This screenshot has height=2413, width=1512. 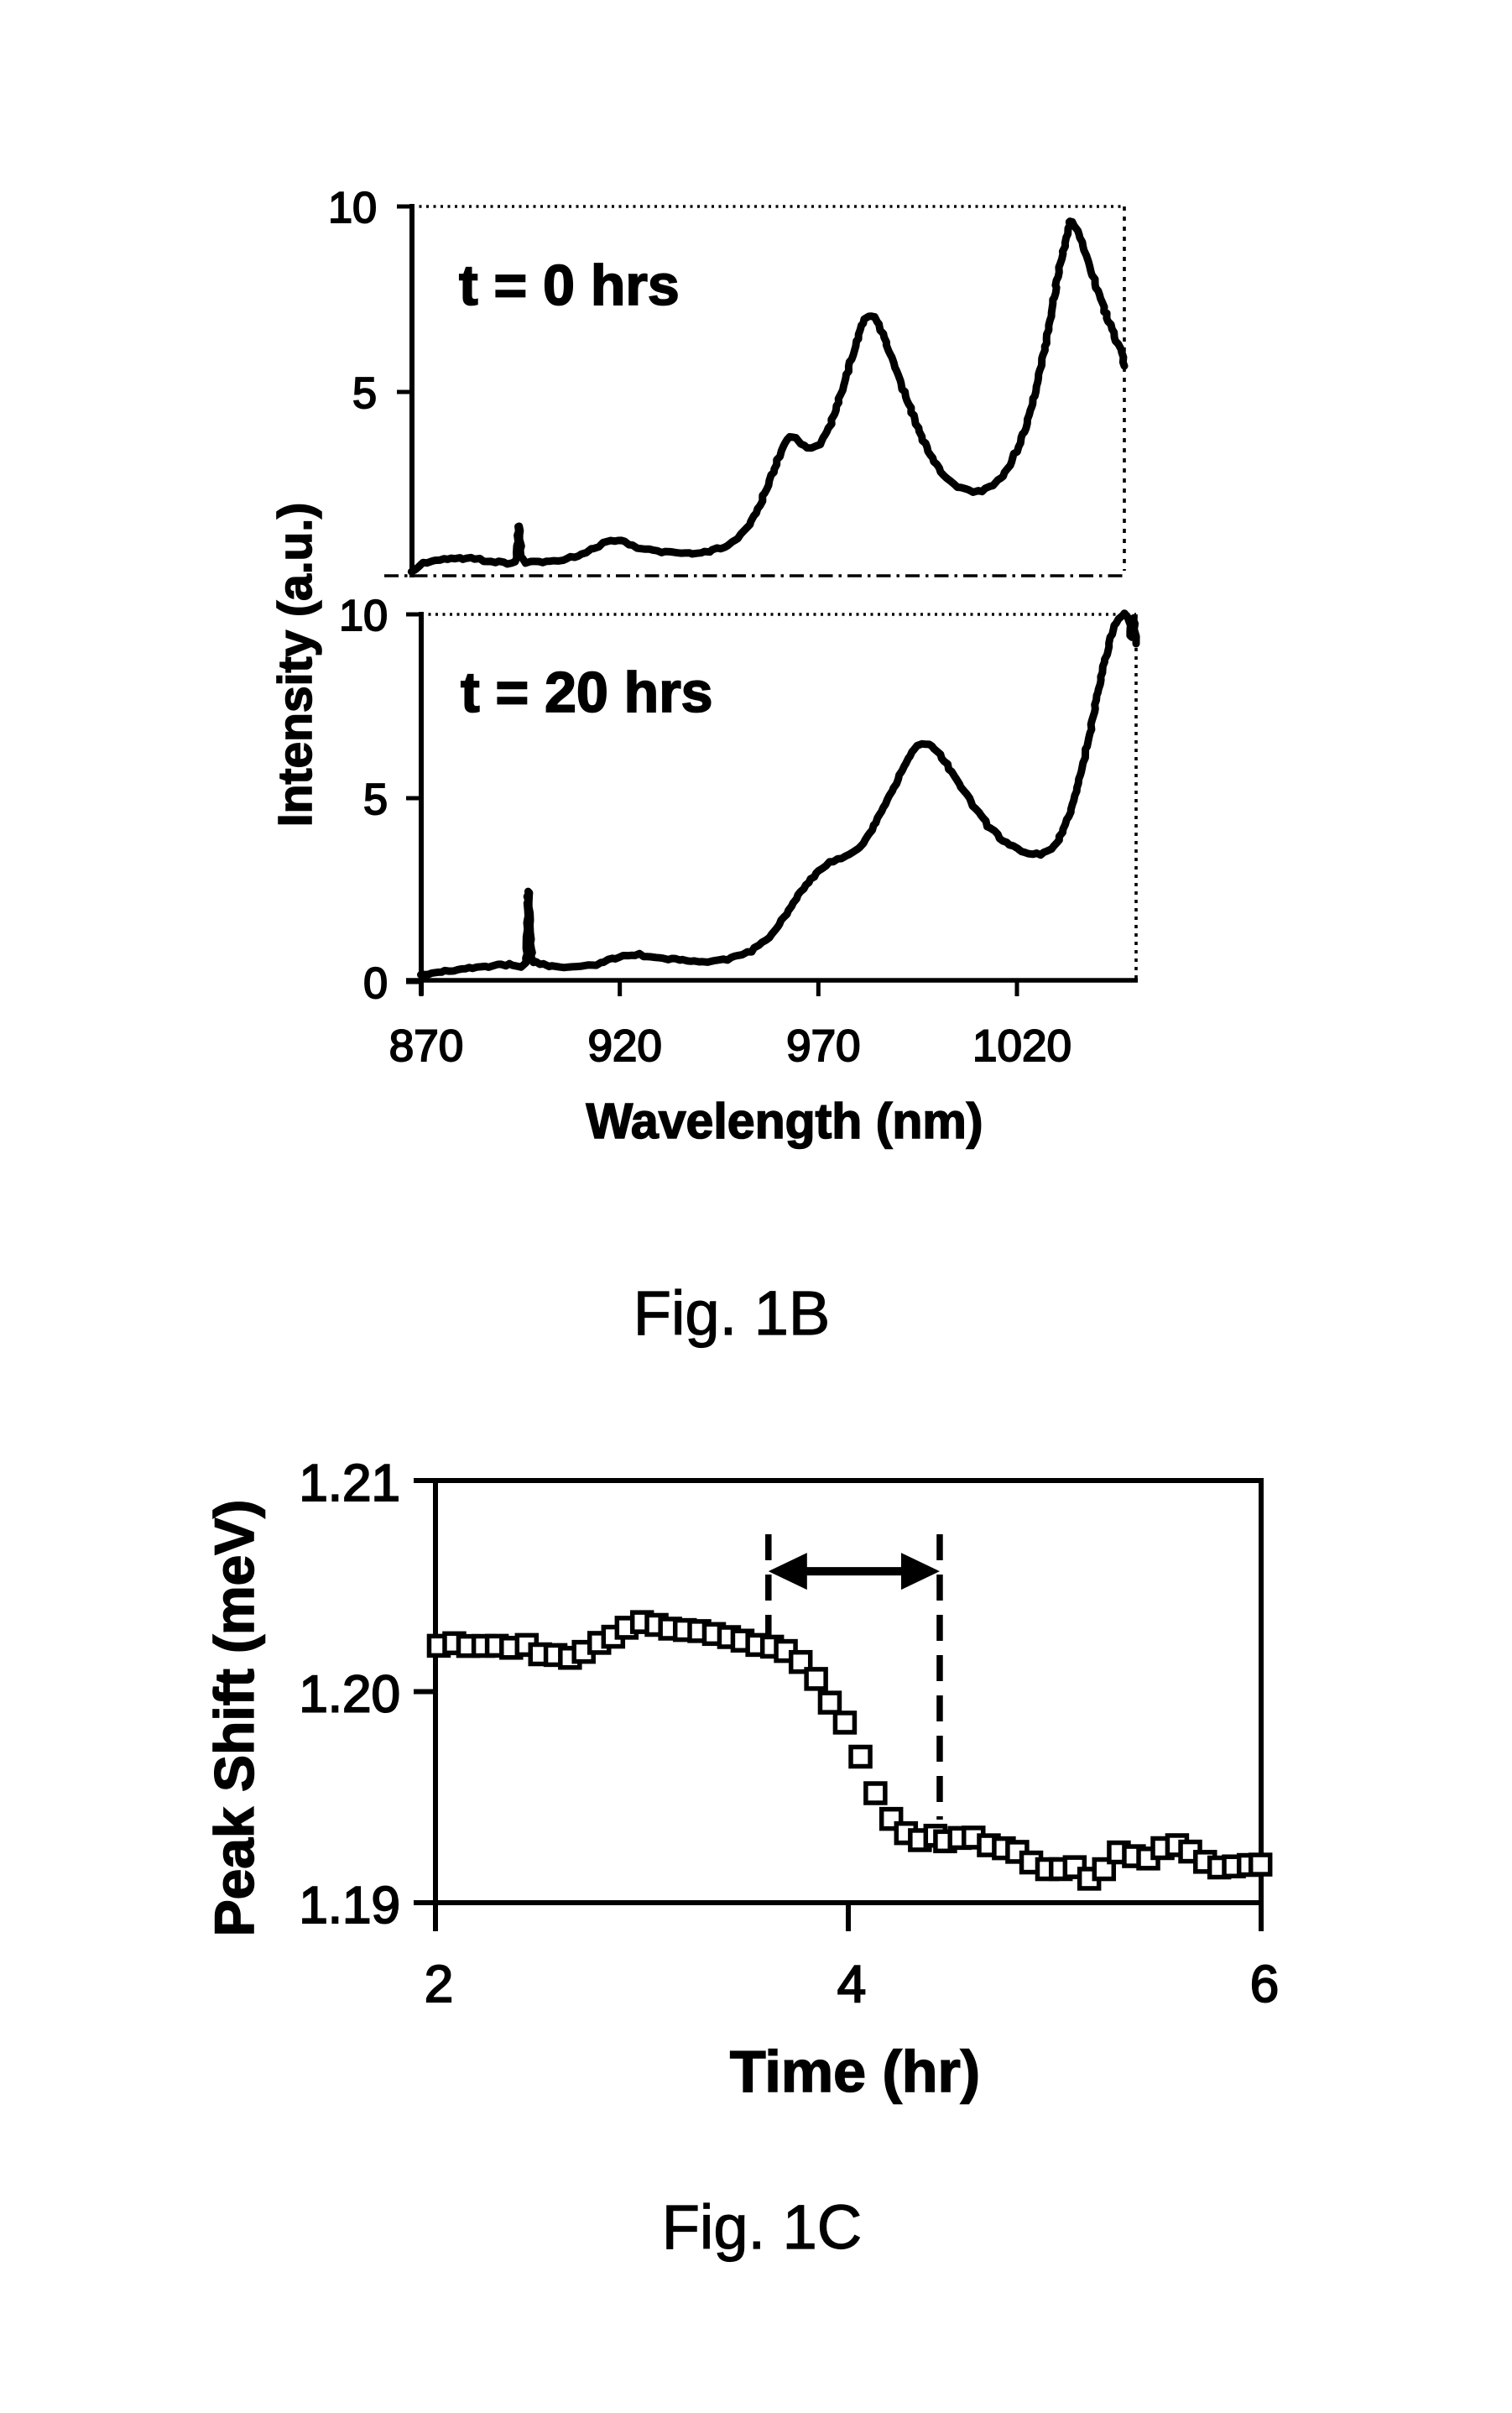 What do you see at coordinates (350, 1906) in the screenshot?
I see `fig1c-ytick-label: 1.19` at bounding box center [350, 1906].